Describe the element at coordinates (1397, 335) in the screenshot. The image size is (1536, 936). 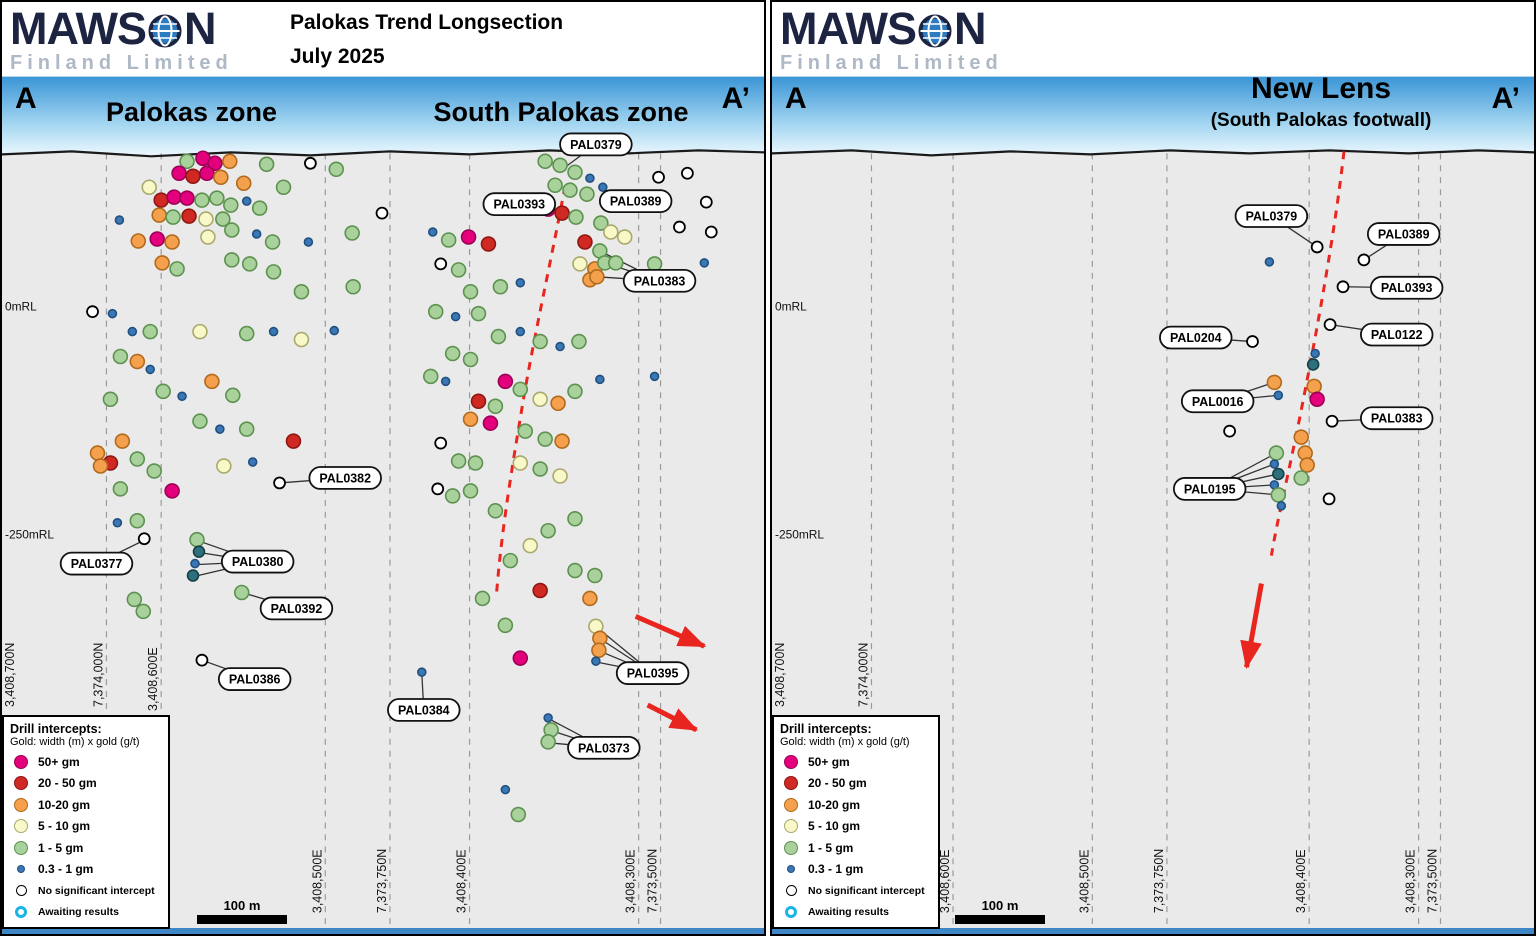
I see `drillhole-callout-label: PAL0122` at that location.